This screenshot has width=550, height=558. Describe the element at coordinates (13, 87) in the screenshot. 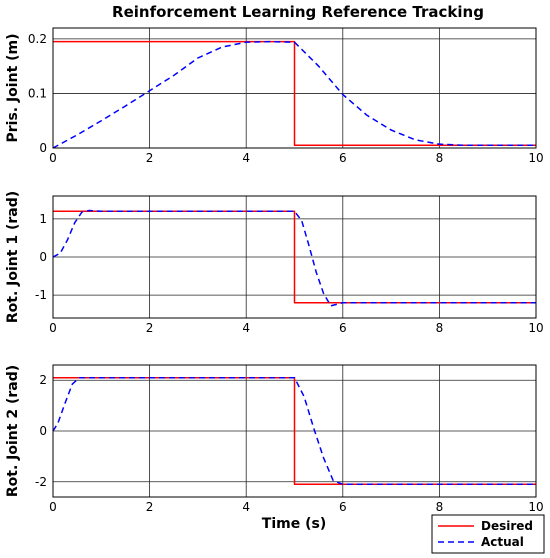

I see `y-axis-label: Pris. Joint (m)` at that location.